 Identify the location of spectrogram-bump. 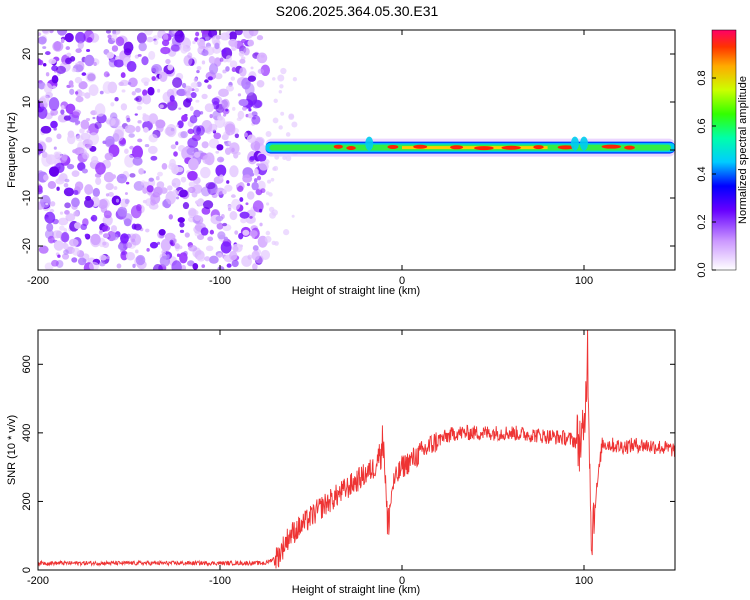
(584, 143).